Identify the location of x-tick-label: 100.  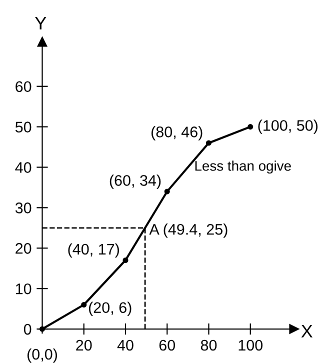
(250, 345).